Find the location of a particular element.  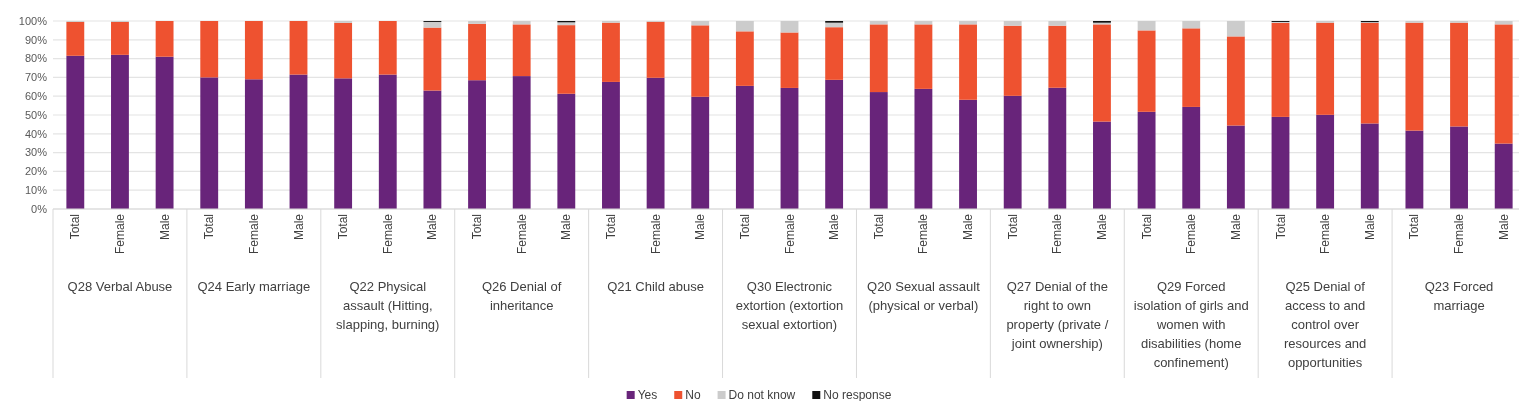

y-tick-label: 80% is located at coordinates (36, 58).